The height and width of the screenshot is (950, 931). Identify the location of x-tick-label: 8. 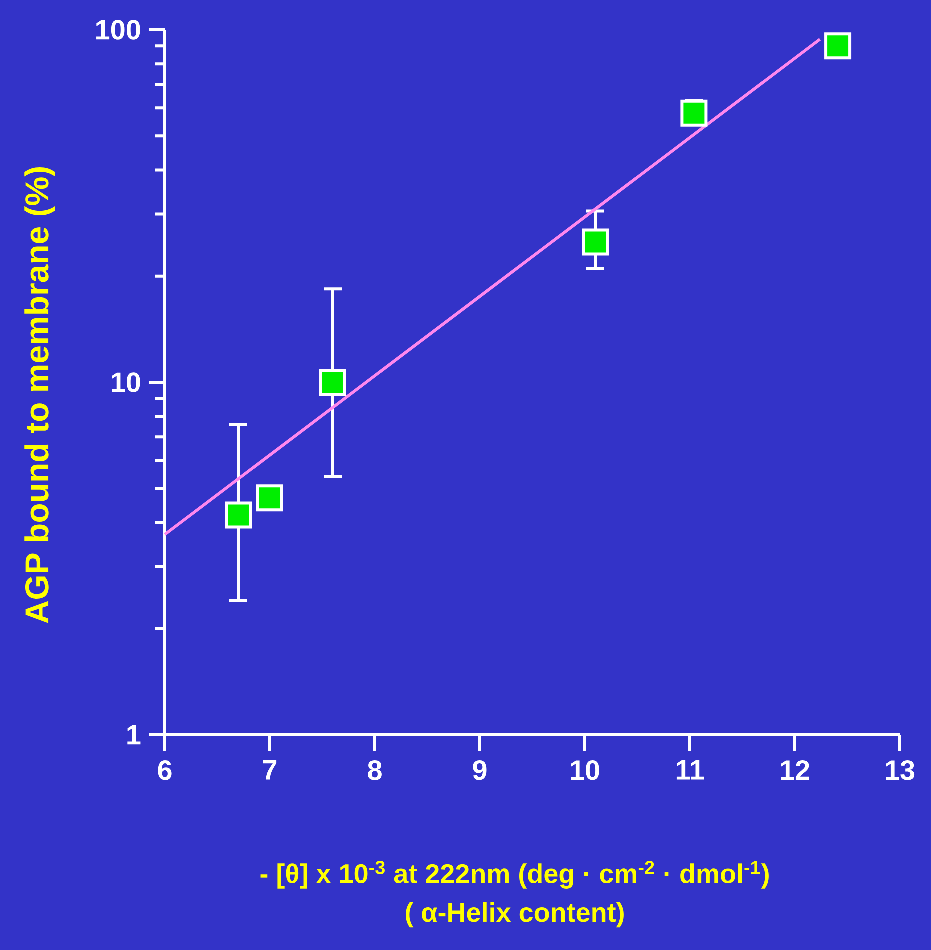
(375, 770).